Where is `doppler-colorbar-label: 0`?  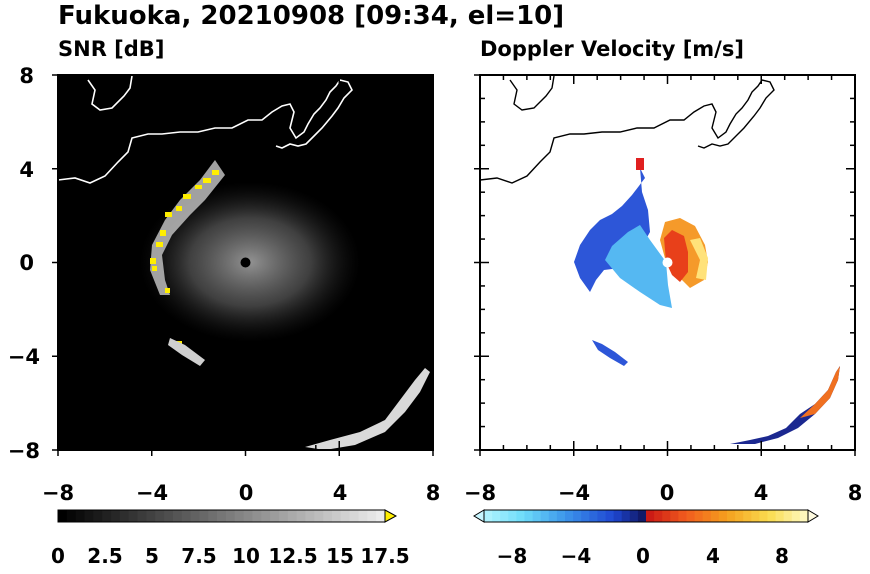 doppler-colorbar-label: 0 is located at coordinates (643, 556).